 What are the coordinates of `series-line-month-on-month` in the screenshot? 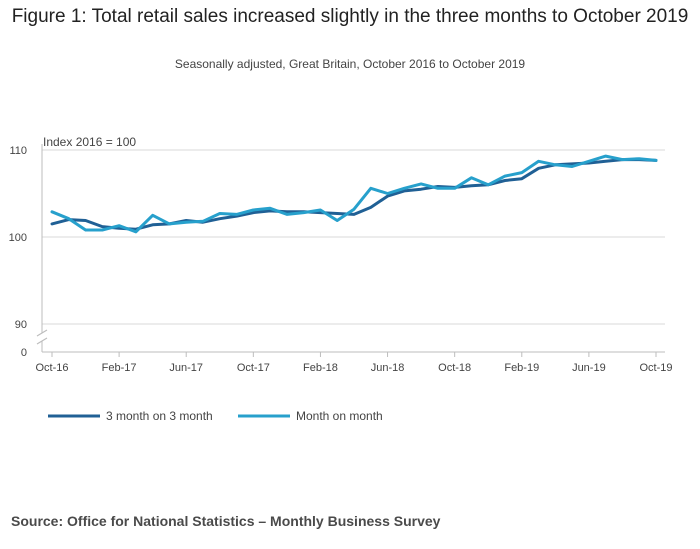 It's located at (354, 194).